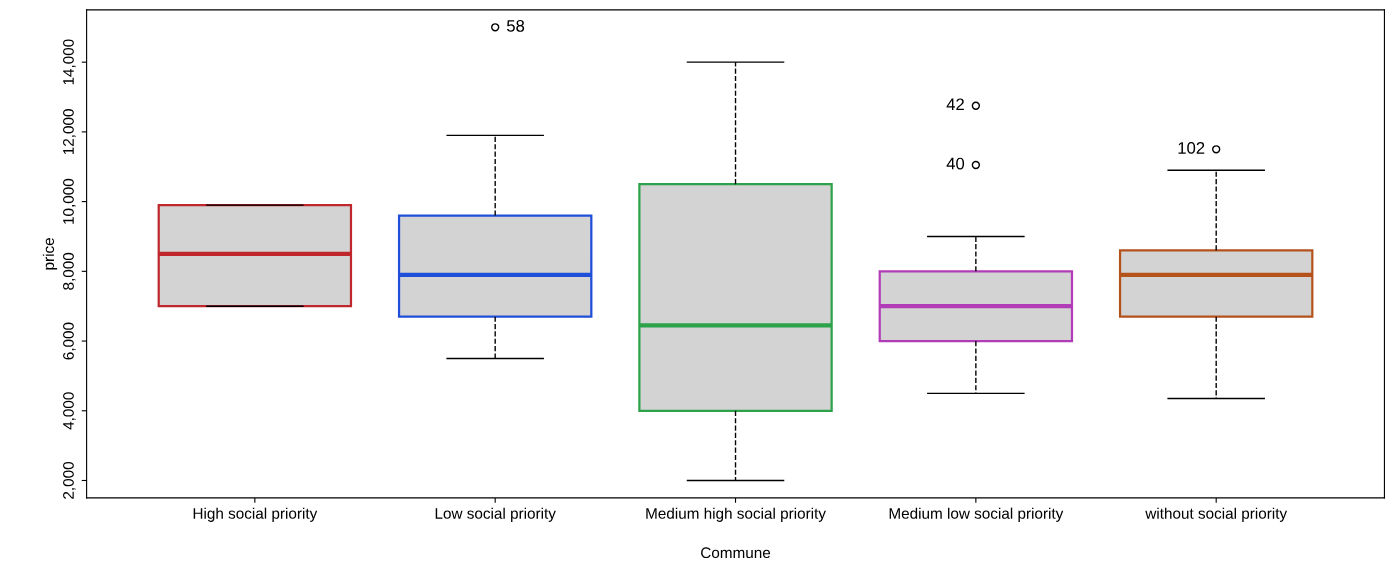 The image size is (1397, 581). What do you see at coordinates (69, 341) in the screenshot?
I see `y-tick-label: 6,000` at bounding box center [69, 341].